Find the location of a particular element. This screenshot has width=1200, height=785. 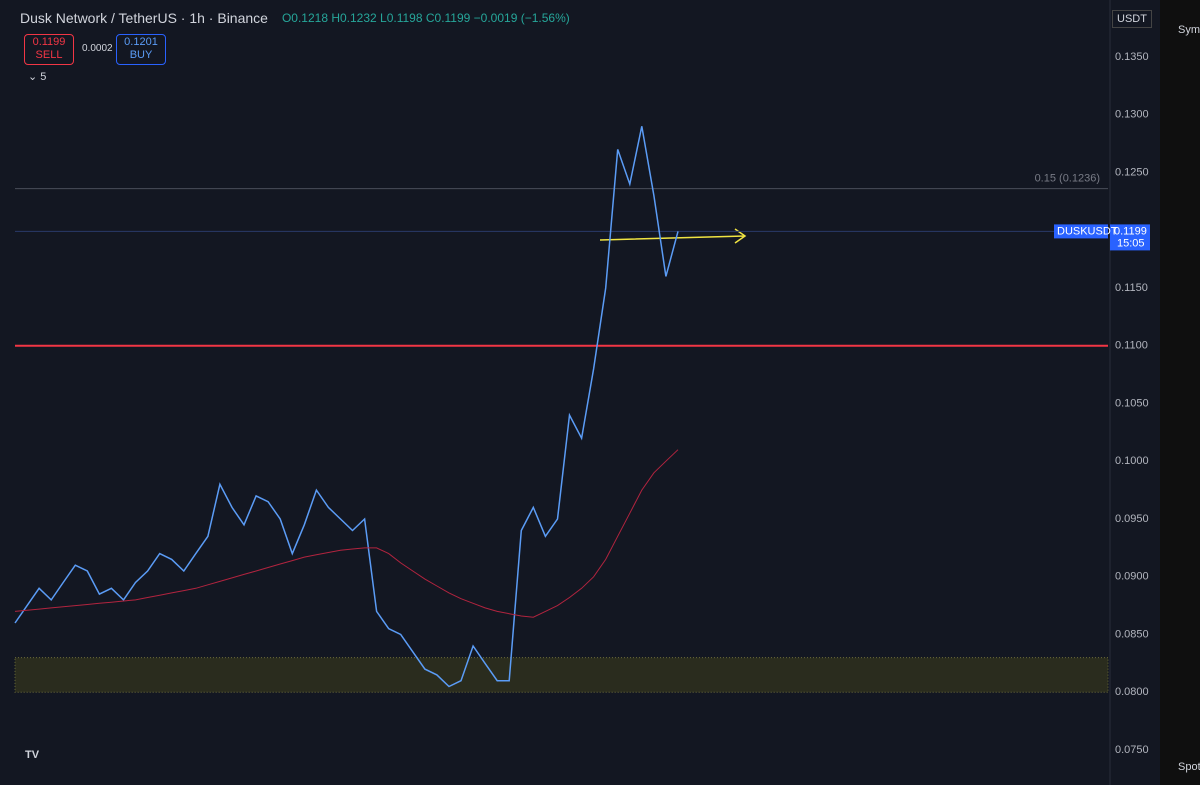

y-tick-label: 0.0800 is located at coordinates (1132, 692).